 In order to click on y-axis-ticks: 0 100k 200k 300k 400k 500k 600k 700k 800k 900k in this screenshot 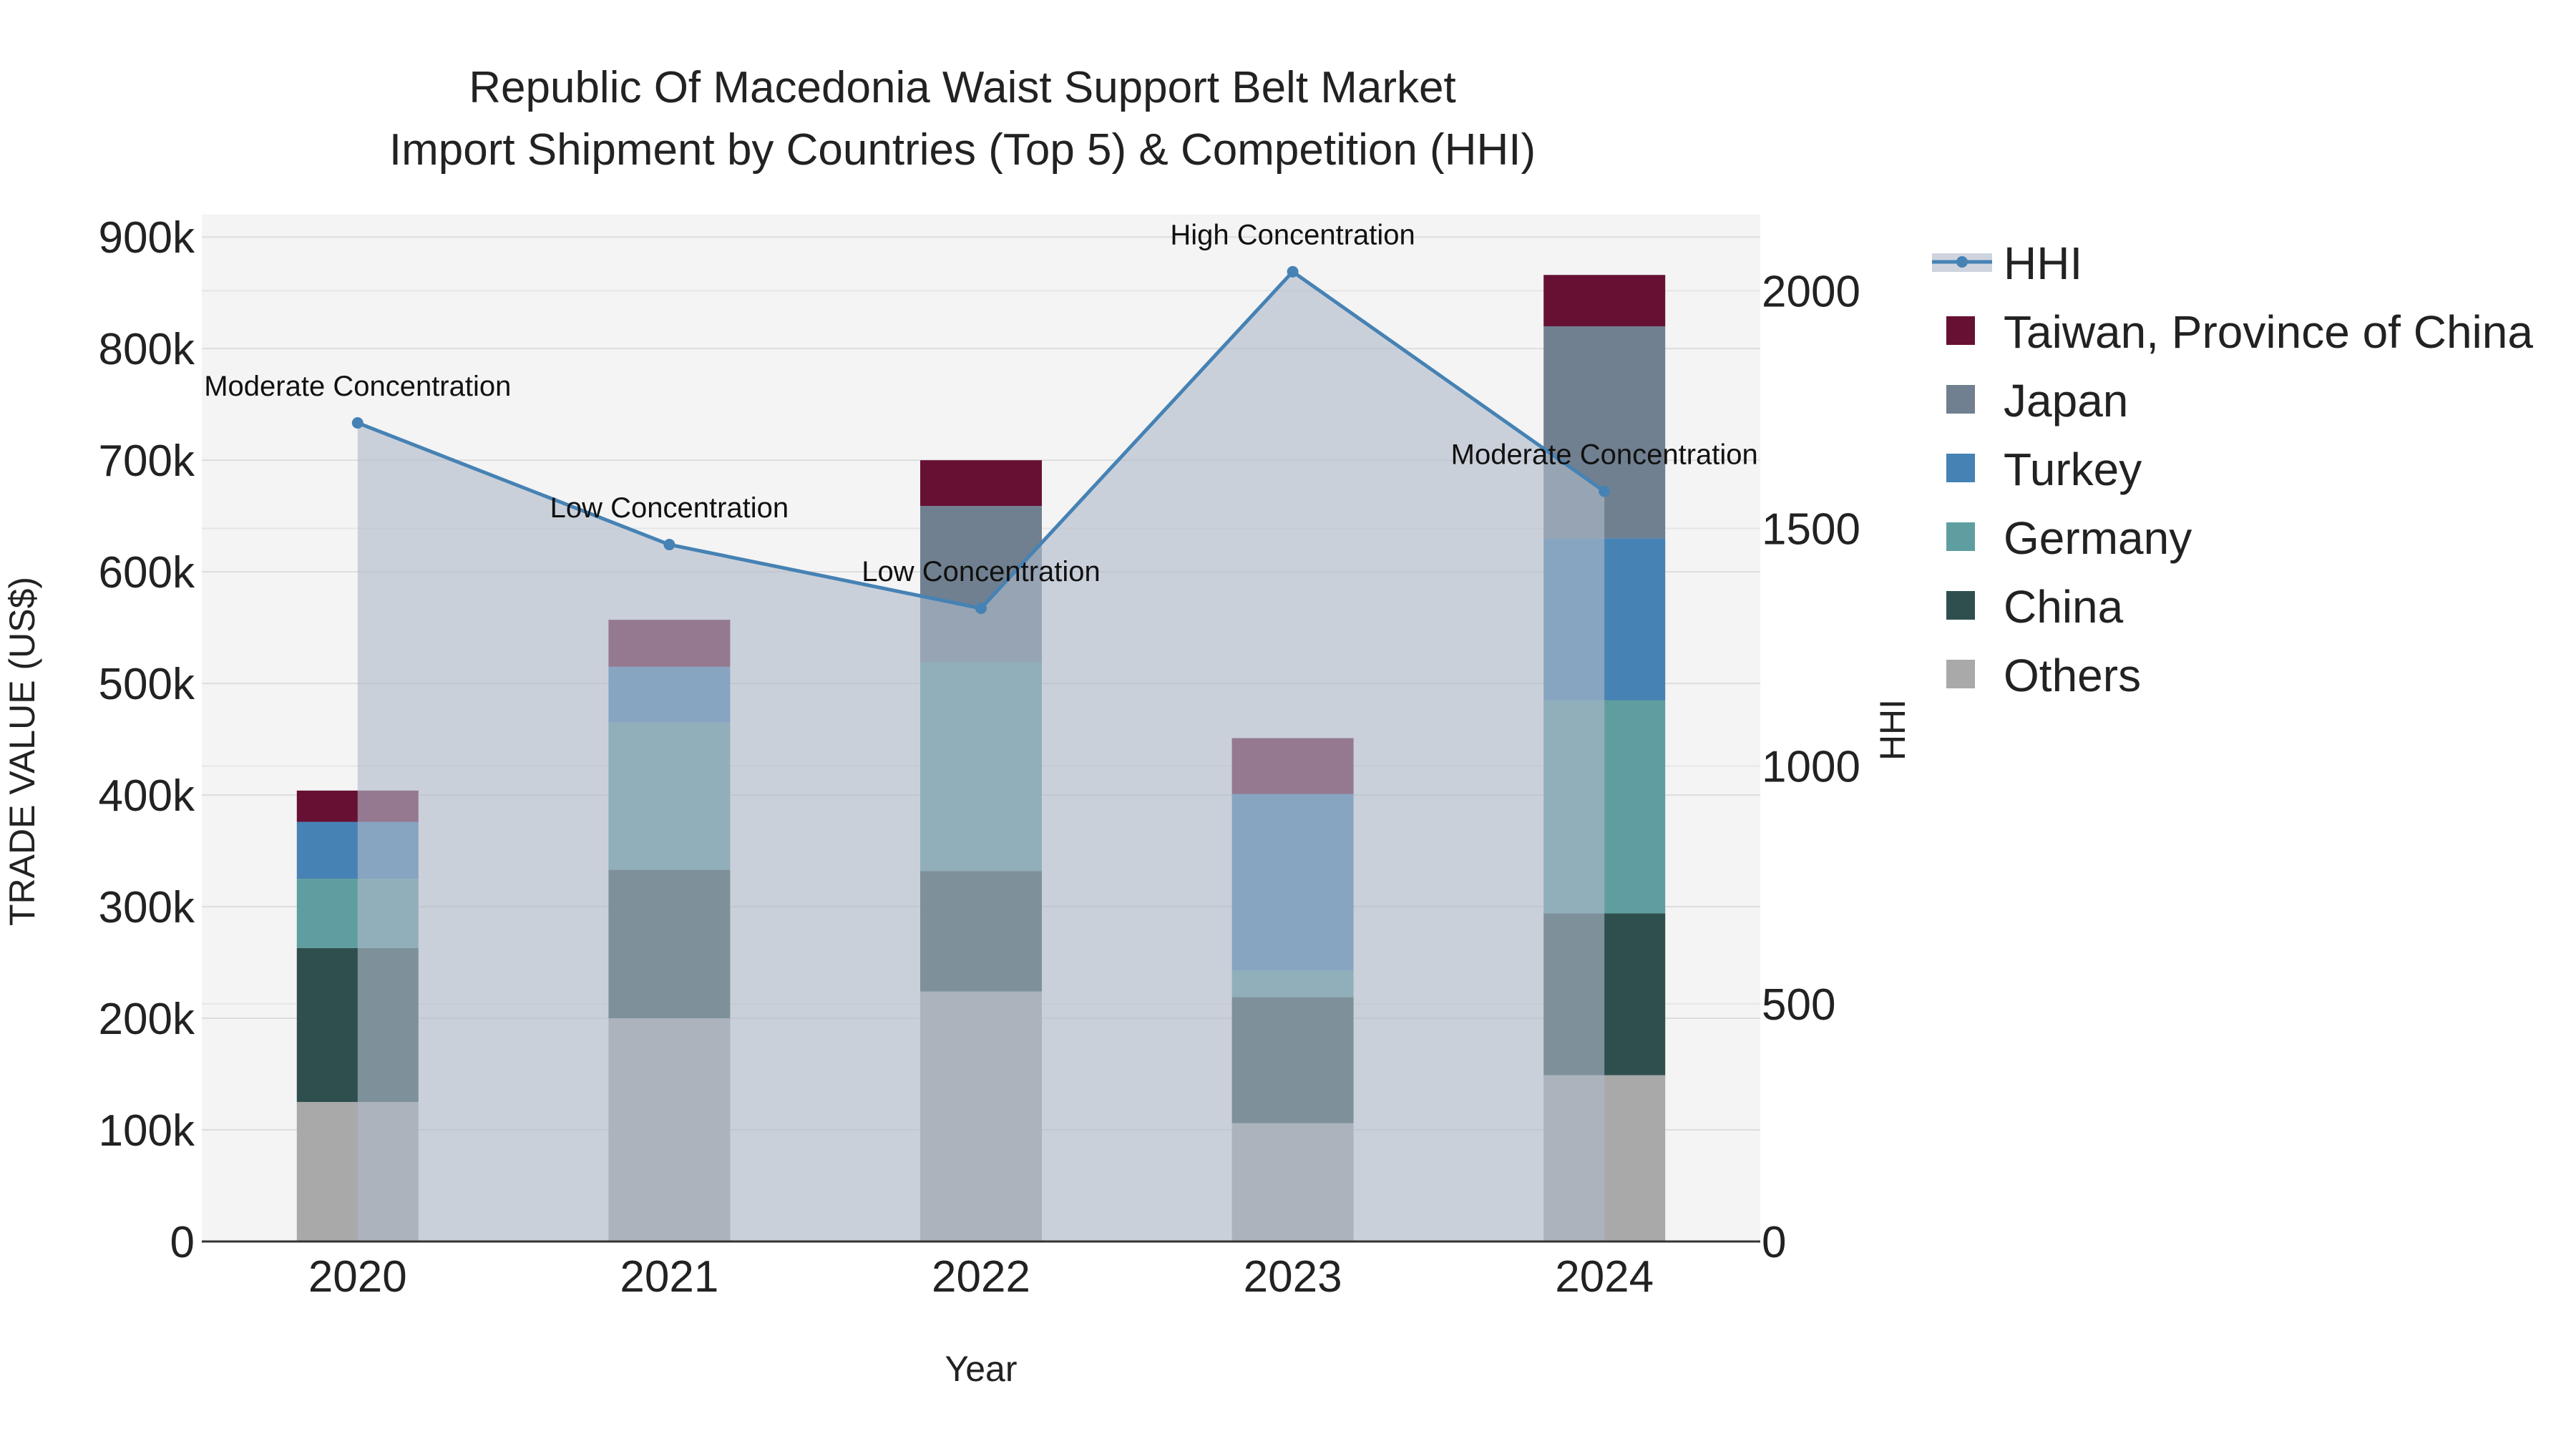, I will do `click(147, 740)`.